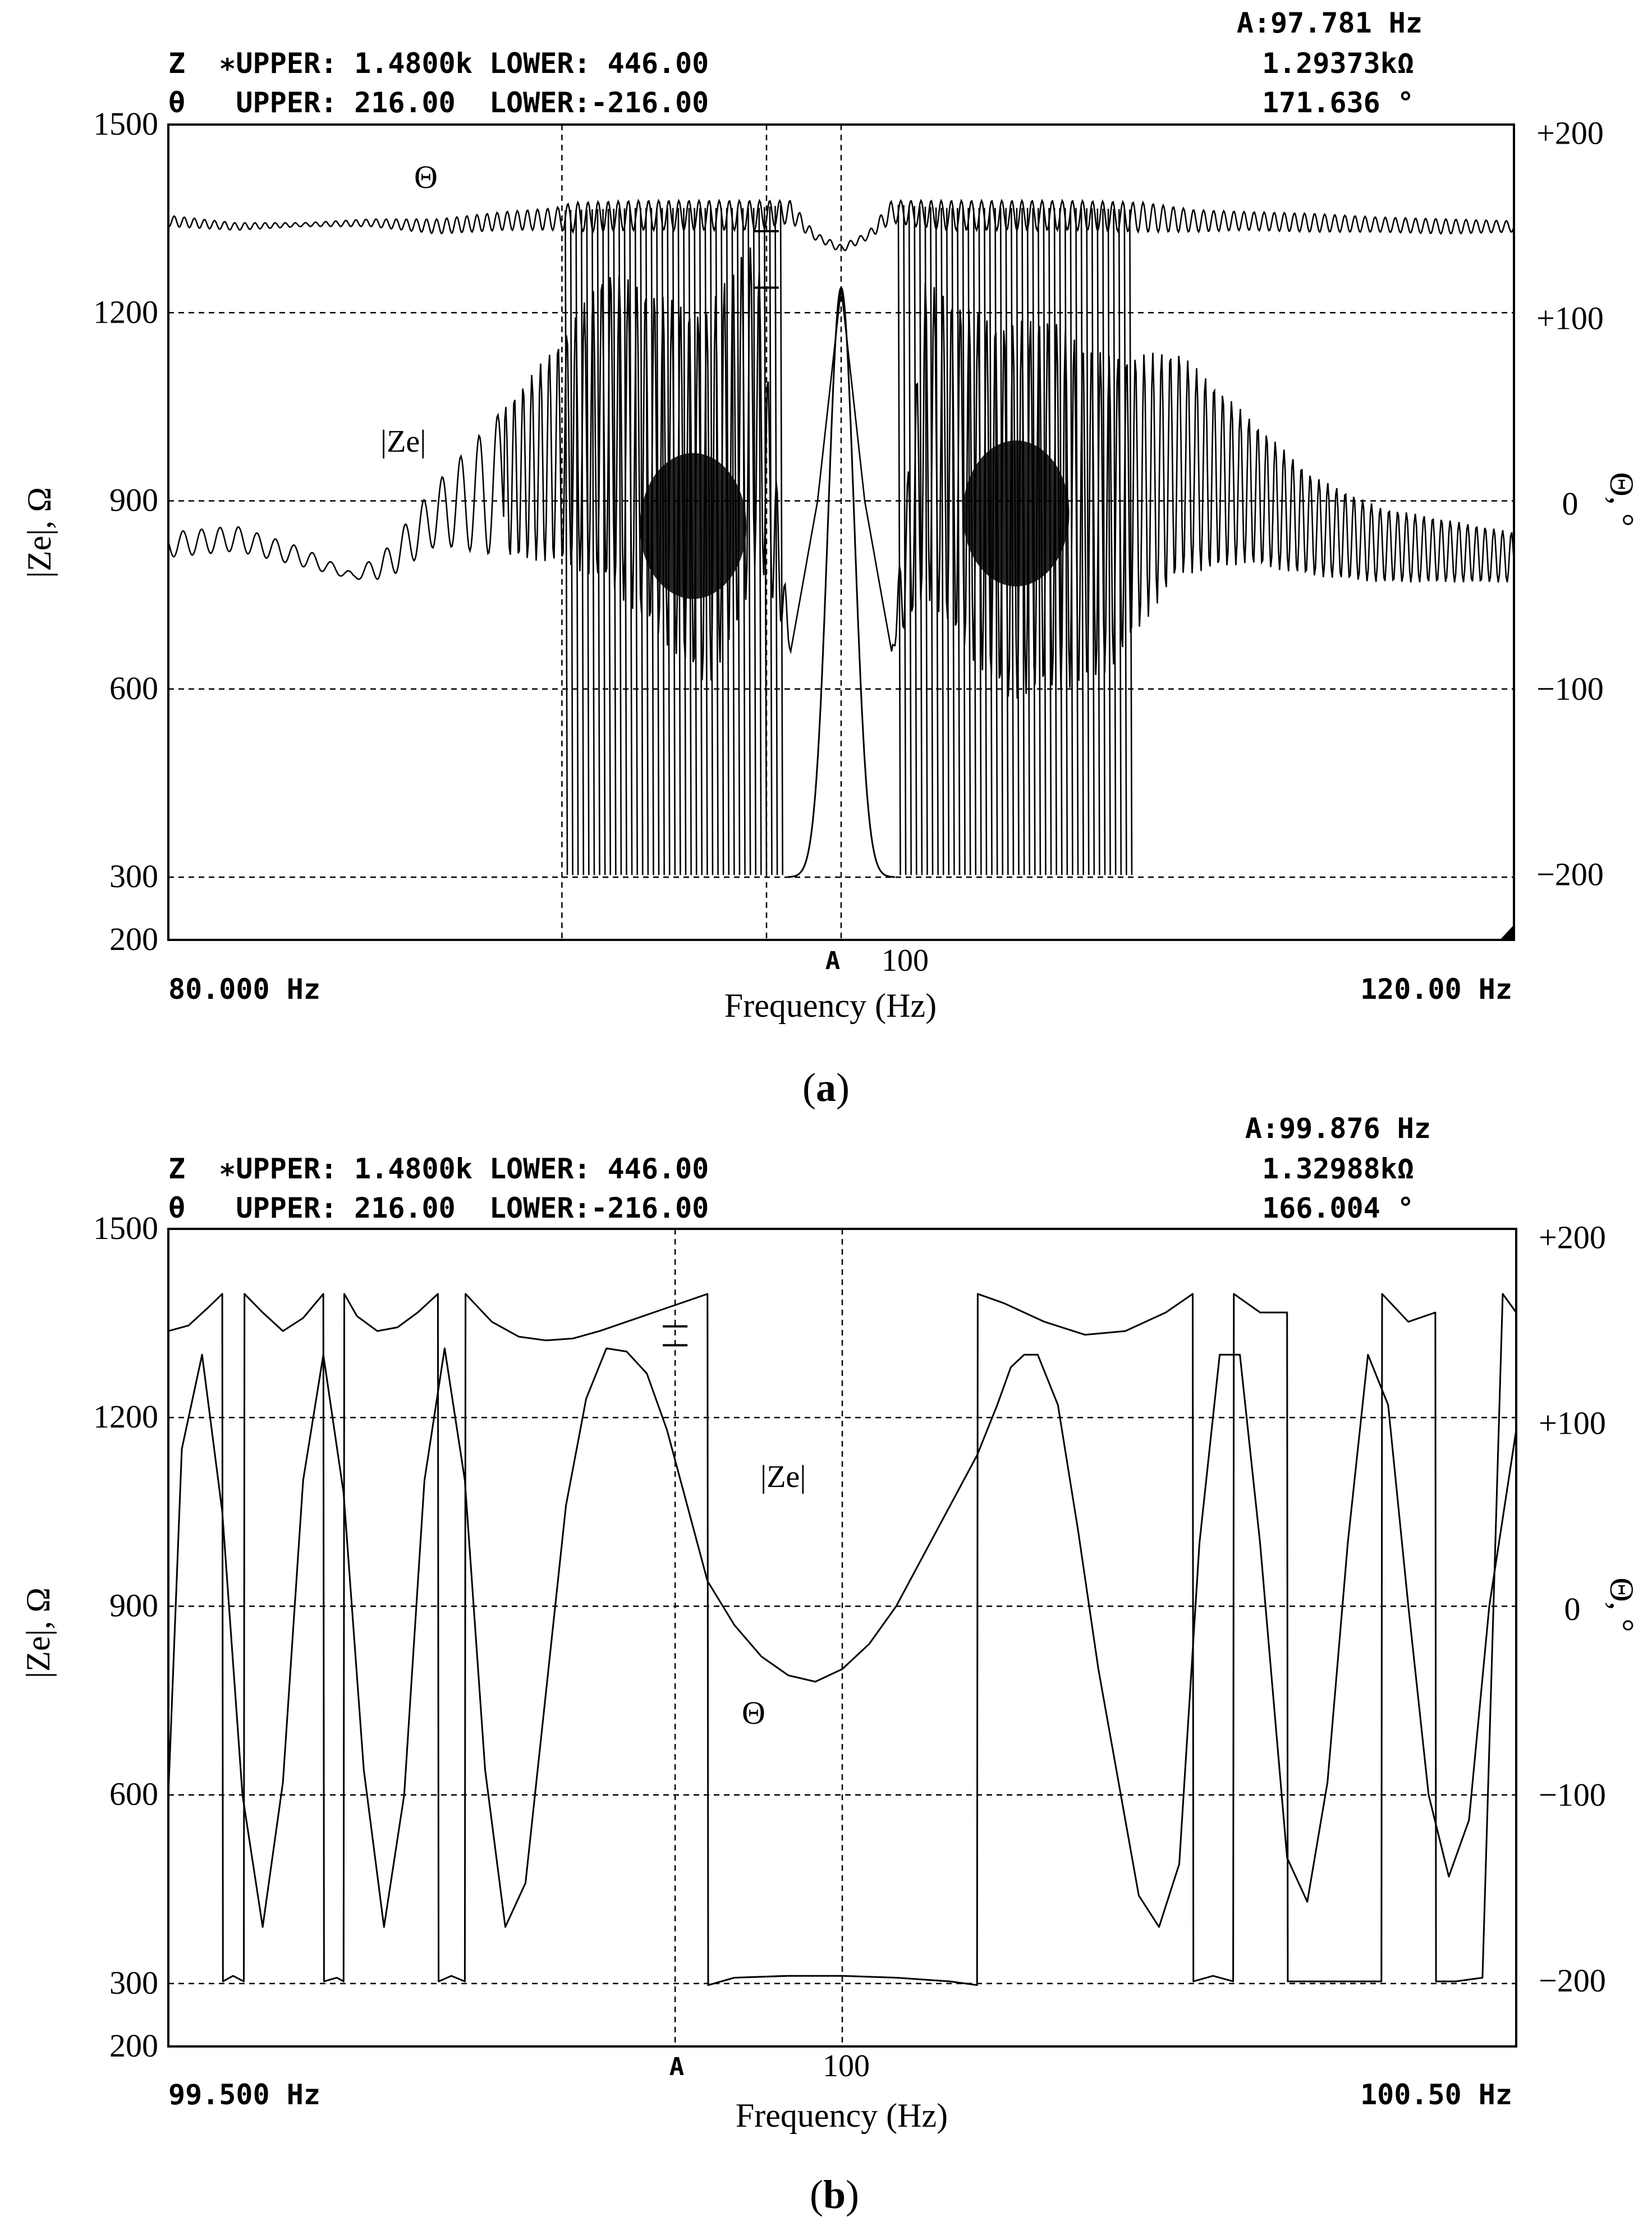  Describe the element at coordinates (125, 123) in the screenshot. I see `panel-a-left-tick-label: 1500` at that location.